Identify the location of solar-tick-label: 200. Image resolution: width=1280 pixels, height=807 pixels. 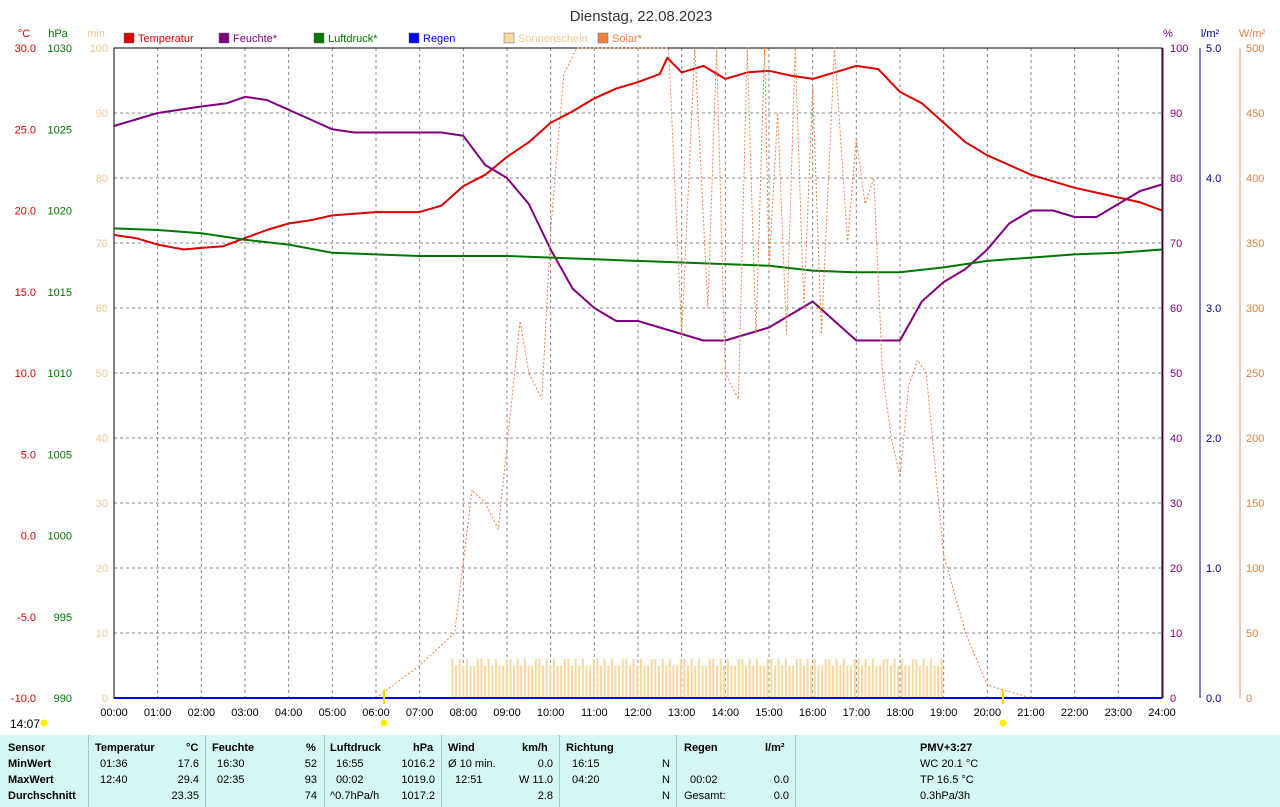
(1255, 439).